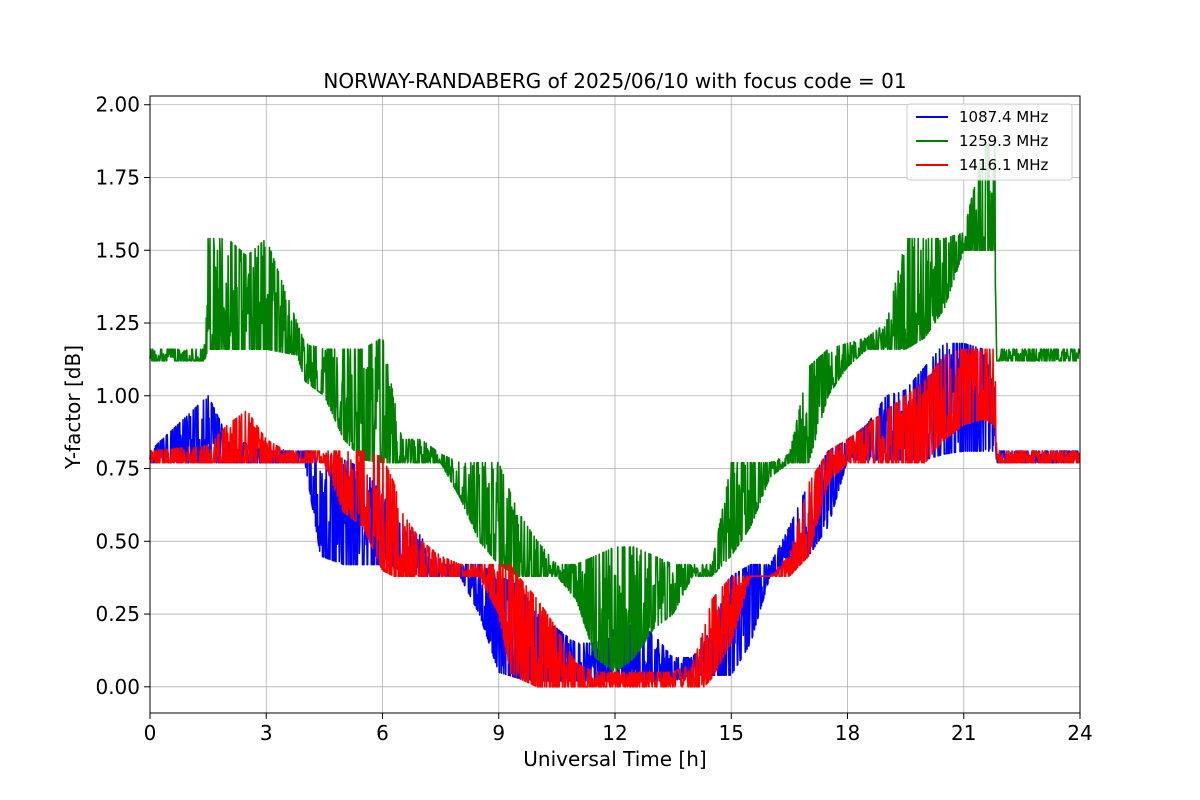  What do you see at coordinates (117, 323) in the screenshot?
I see `y-tick-label: 1.25` at bounding box center [117, 323].